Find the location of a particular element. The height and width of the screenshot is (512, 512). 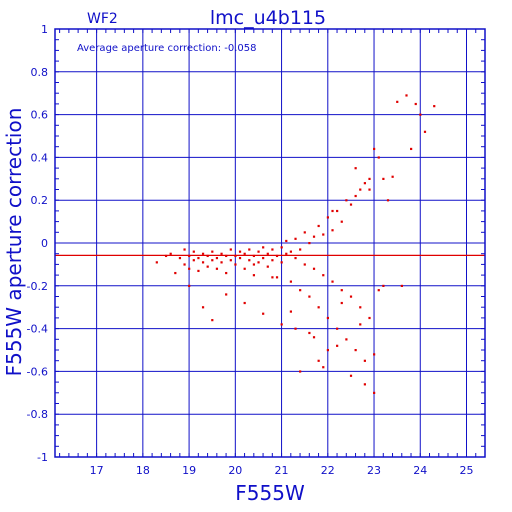

y-tick-label: 0.8 is located at coordinates (40, 72).